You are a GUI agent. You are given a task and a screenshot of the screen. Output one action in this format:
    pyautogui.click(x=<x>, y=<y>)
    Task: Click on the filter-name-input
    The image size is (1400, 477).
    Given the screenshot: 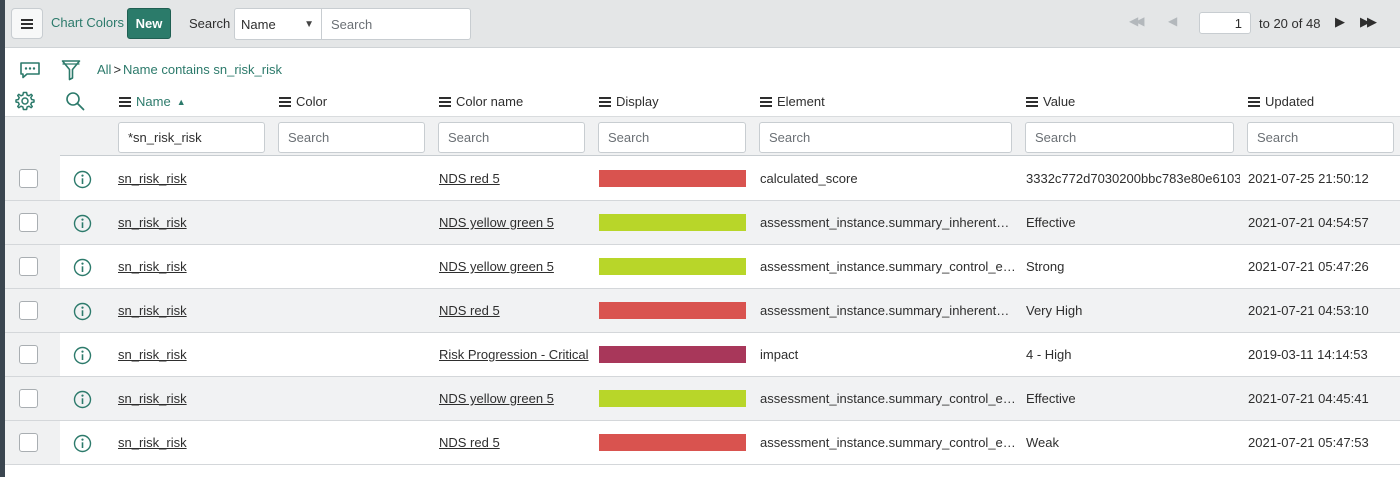 What is the action you would take?
    pyautogui.click(x=191, y=137)
    